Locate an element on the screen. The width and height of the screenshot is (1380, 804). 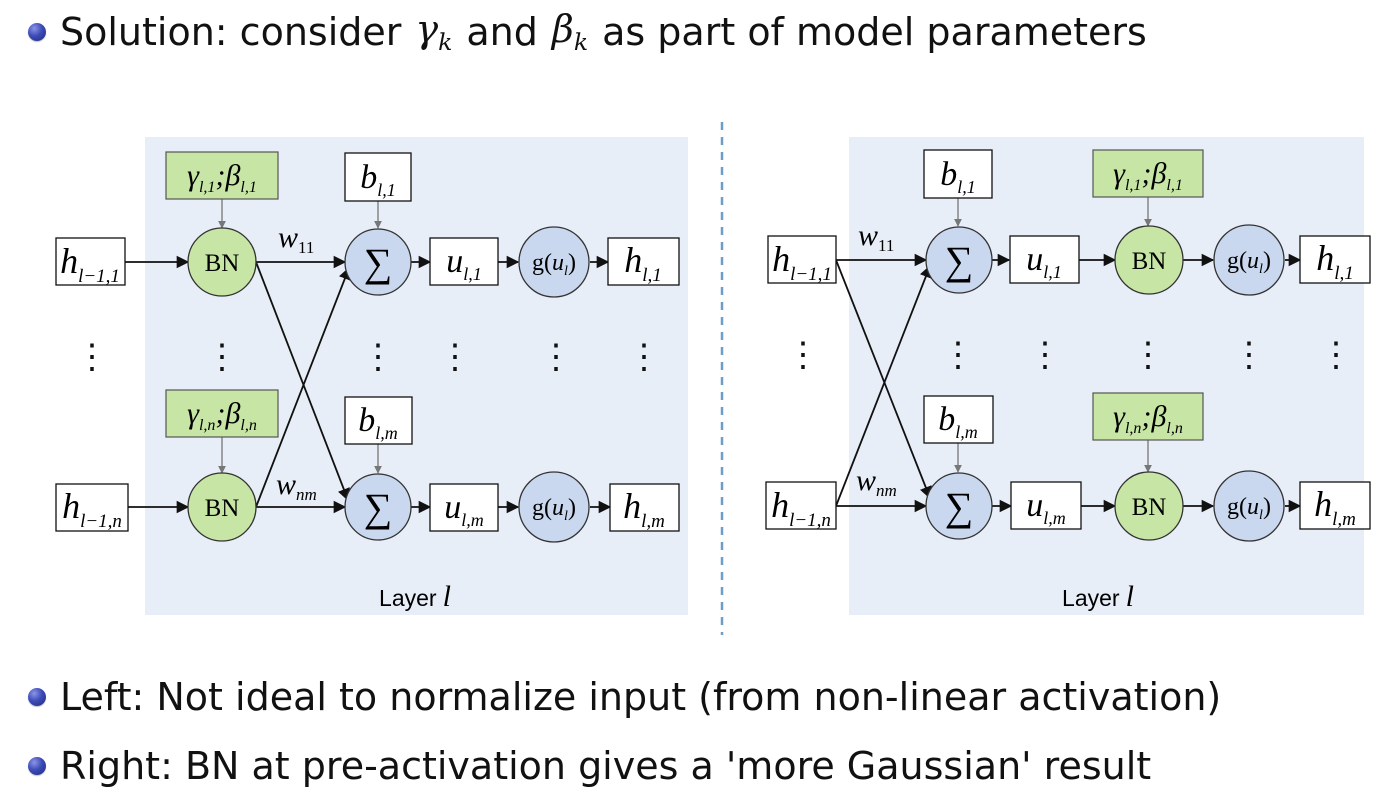
left-h-in-n-box is located at coordinates (92, 507).